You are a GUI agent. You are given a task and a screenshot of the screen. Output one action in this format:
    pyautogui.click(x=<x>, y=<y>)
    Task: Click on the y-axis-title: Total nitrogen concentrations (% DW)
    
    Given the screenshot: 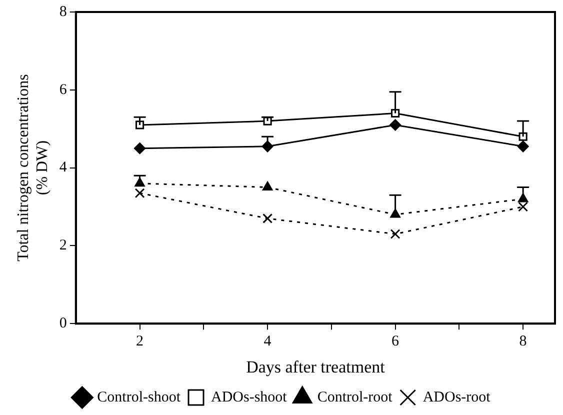 What is the action you would take?
    pyautogui.click(x=33, y=168)
    